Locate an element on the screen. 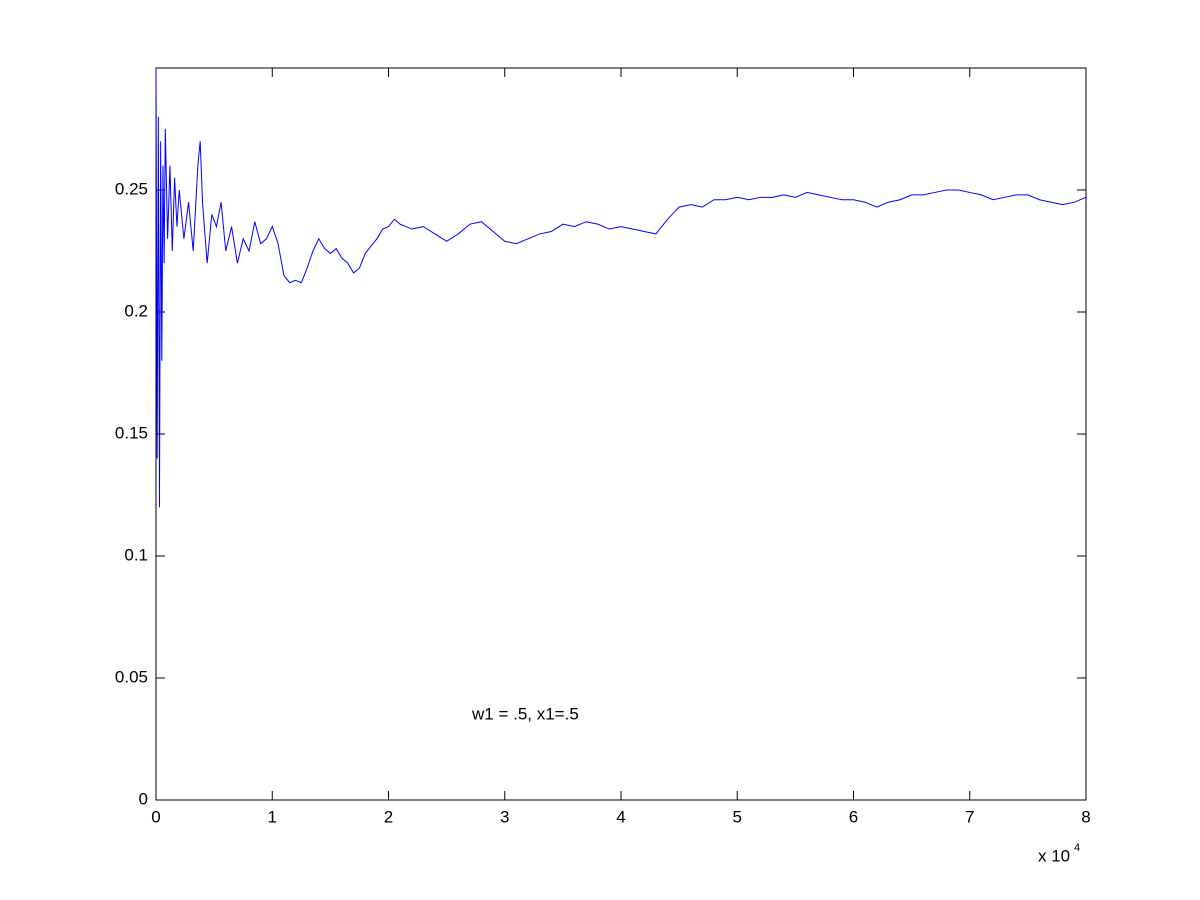 The image size is (1200, 900). x-tick-label: 7 is located at coordinates (969, 816).